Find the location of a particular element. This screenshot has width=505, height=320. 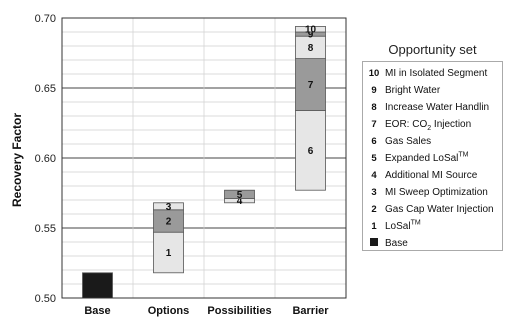

legend-item: 7 EOR: CO2 Injection is located at coordinates (417, 124).